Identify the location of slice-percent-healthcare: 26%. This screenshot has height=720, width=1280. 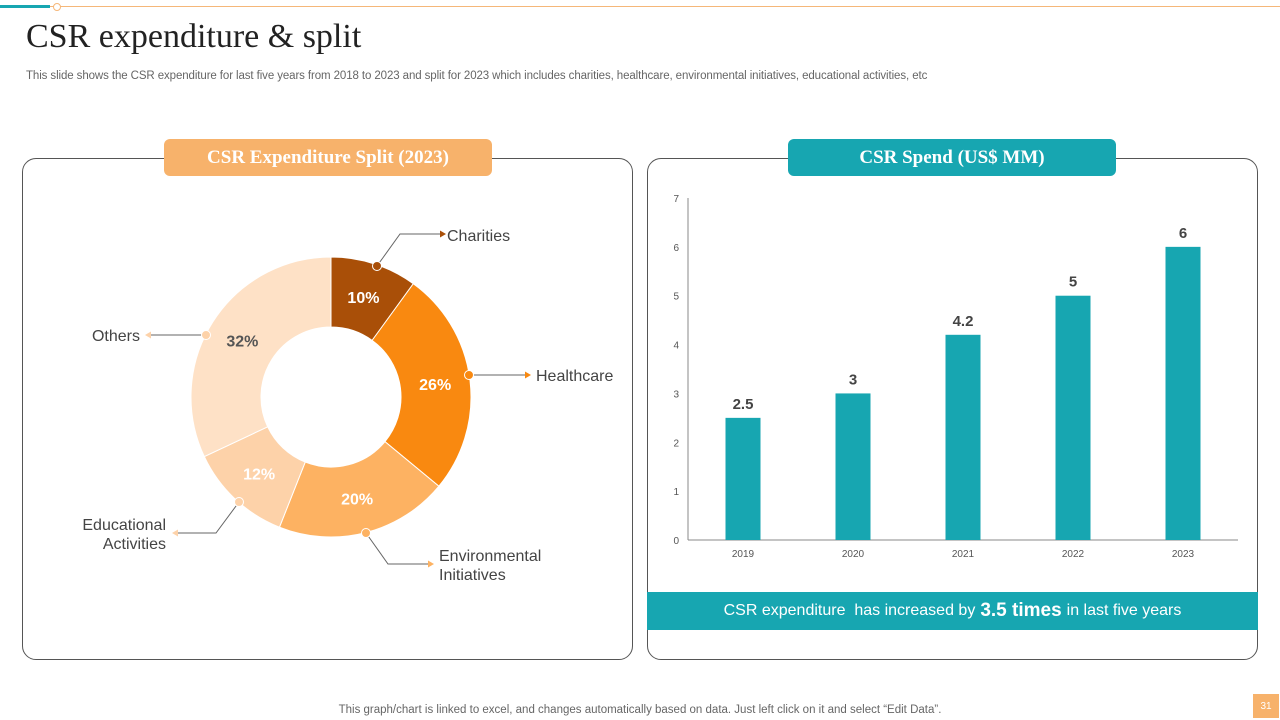
(435, 385).